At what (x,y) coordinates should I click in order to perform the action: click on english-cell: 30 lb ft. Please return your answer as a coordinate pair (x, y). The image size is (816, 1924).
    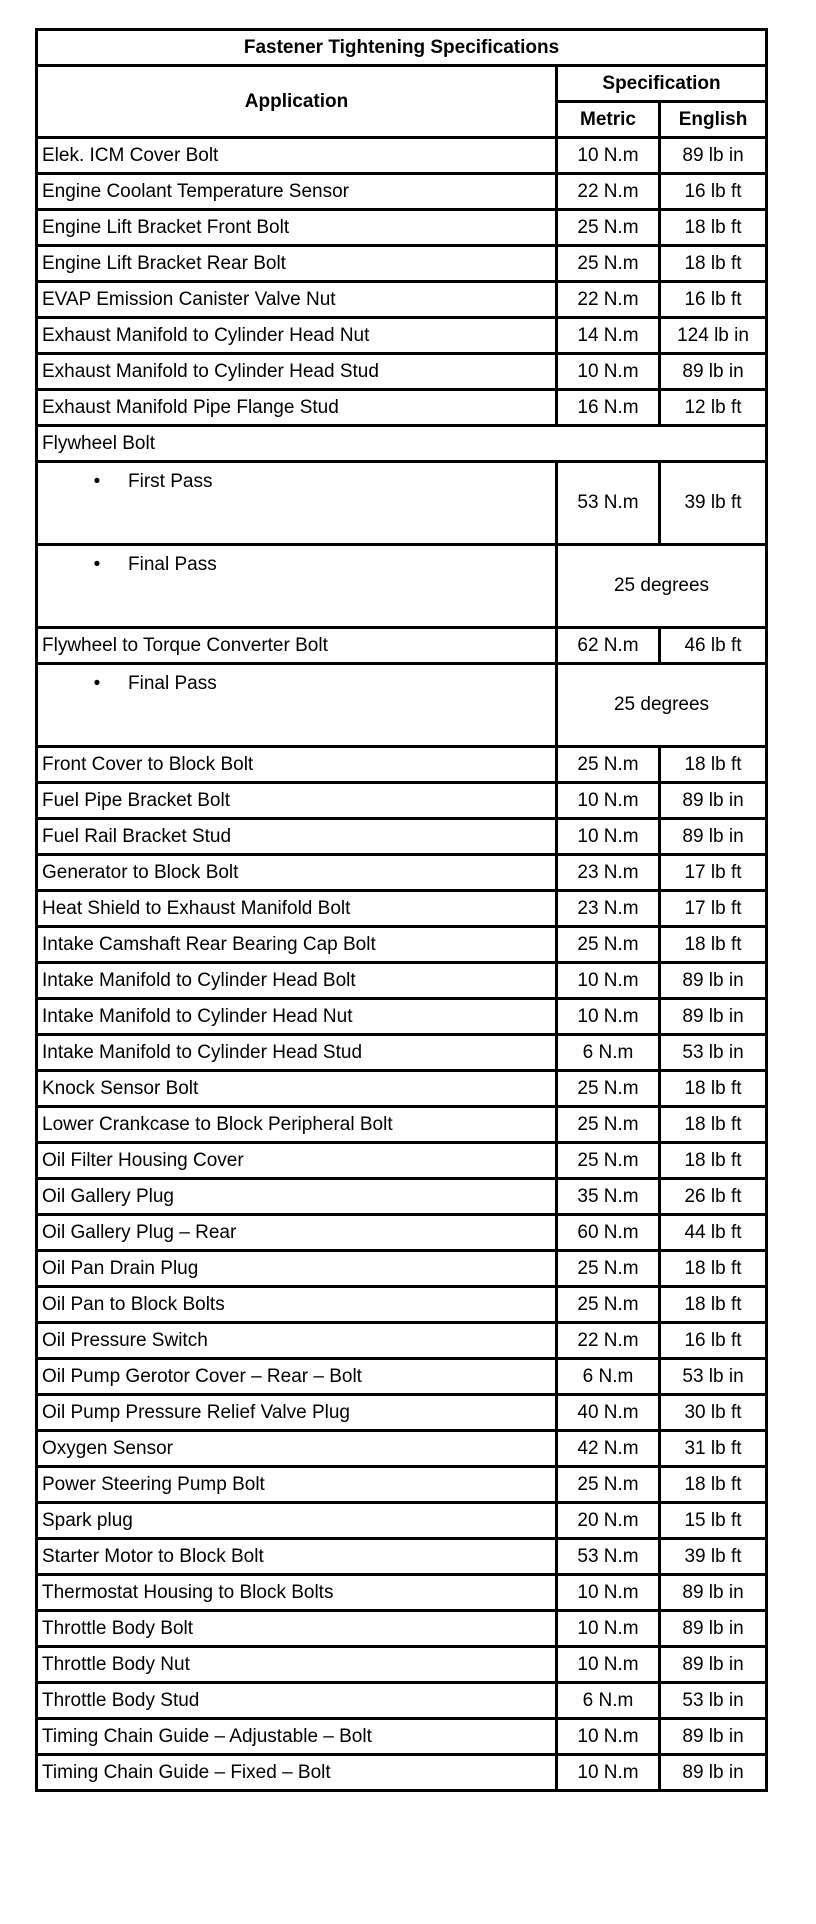
    Looking at the image, I should click on (713, 1412).